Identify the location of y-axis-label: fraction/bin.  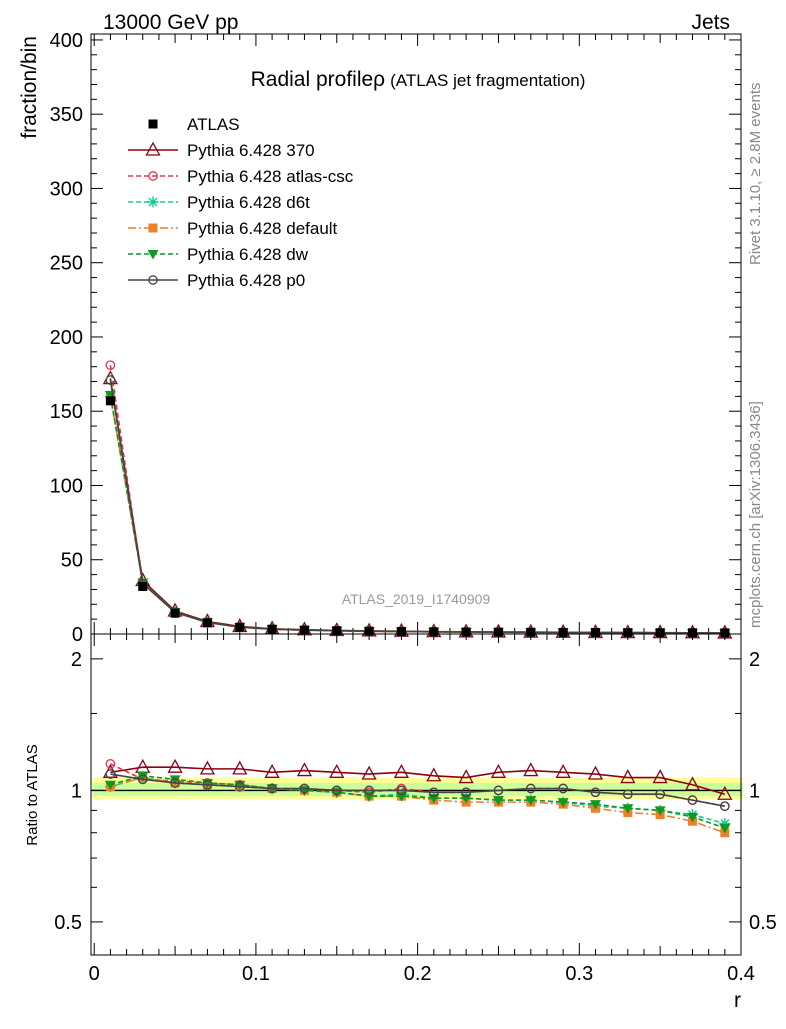
(29, 87).